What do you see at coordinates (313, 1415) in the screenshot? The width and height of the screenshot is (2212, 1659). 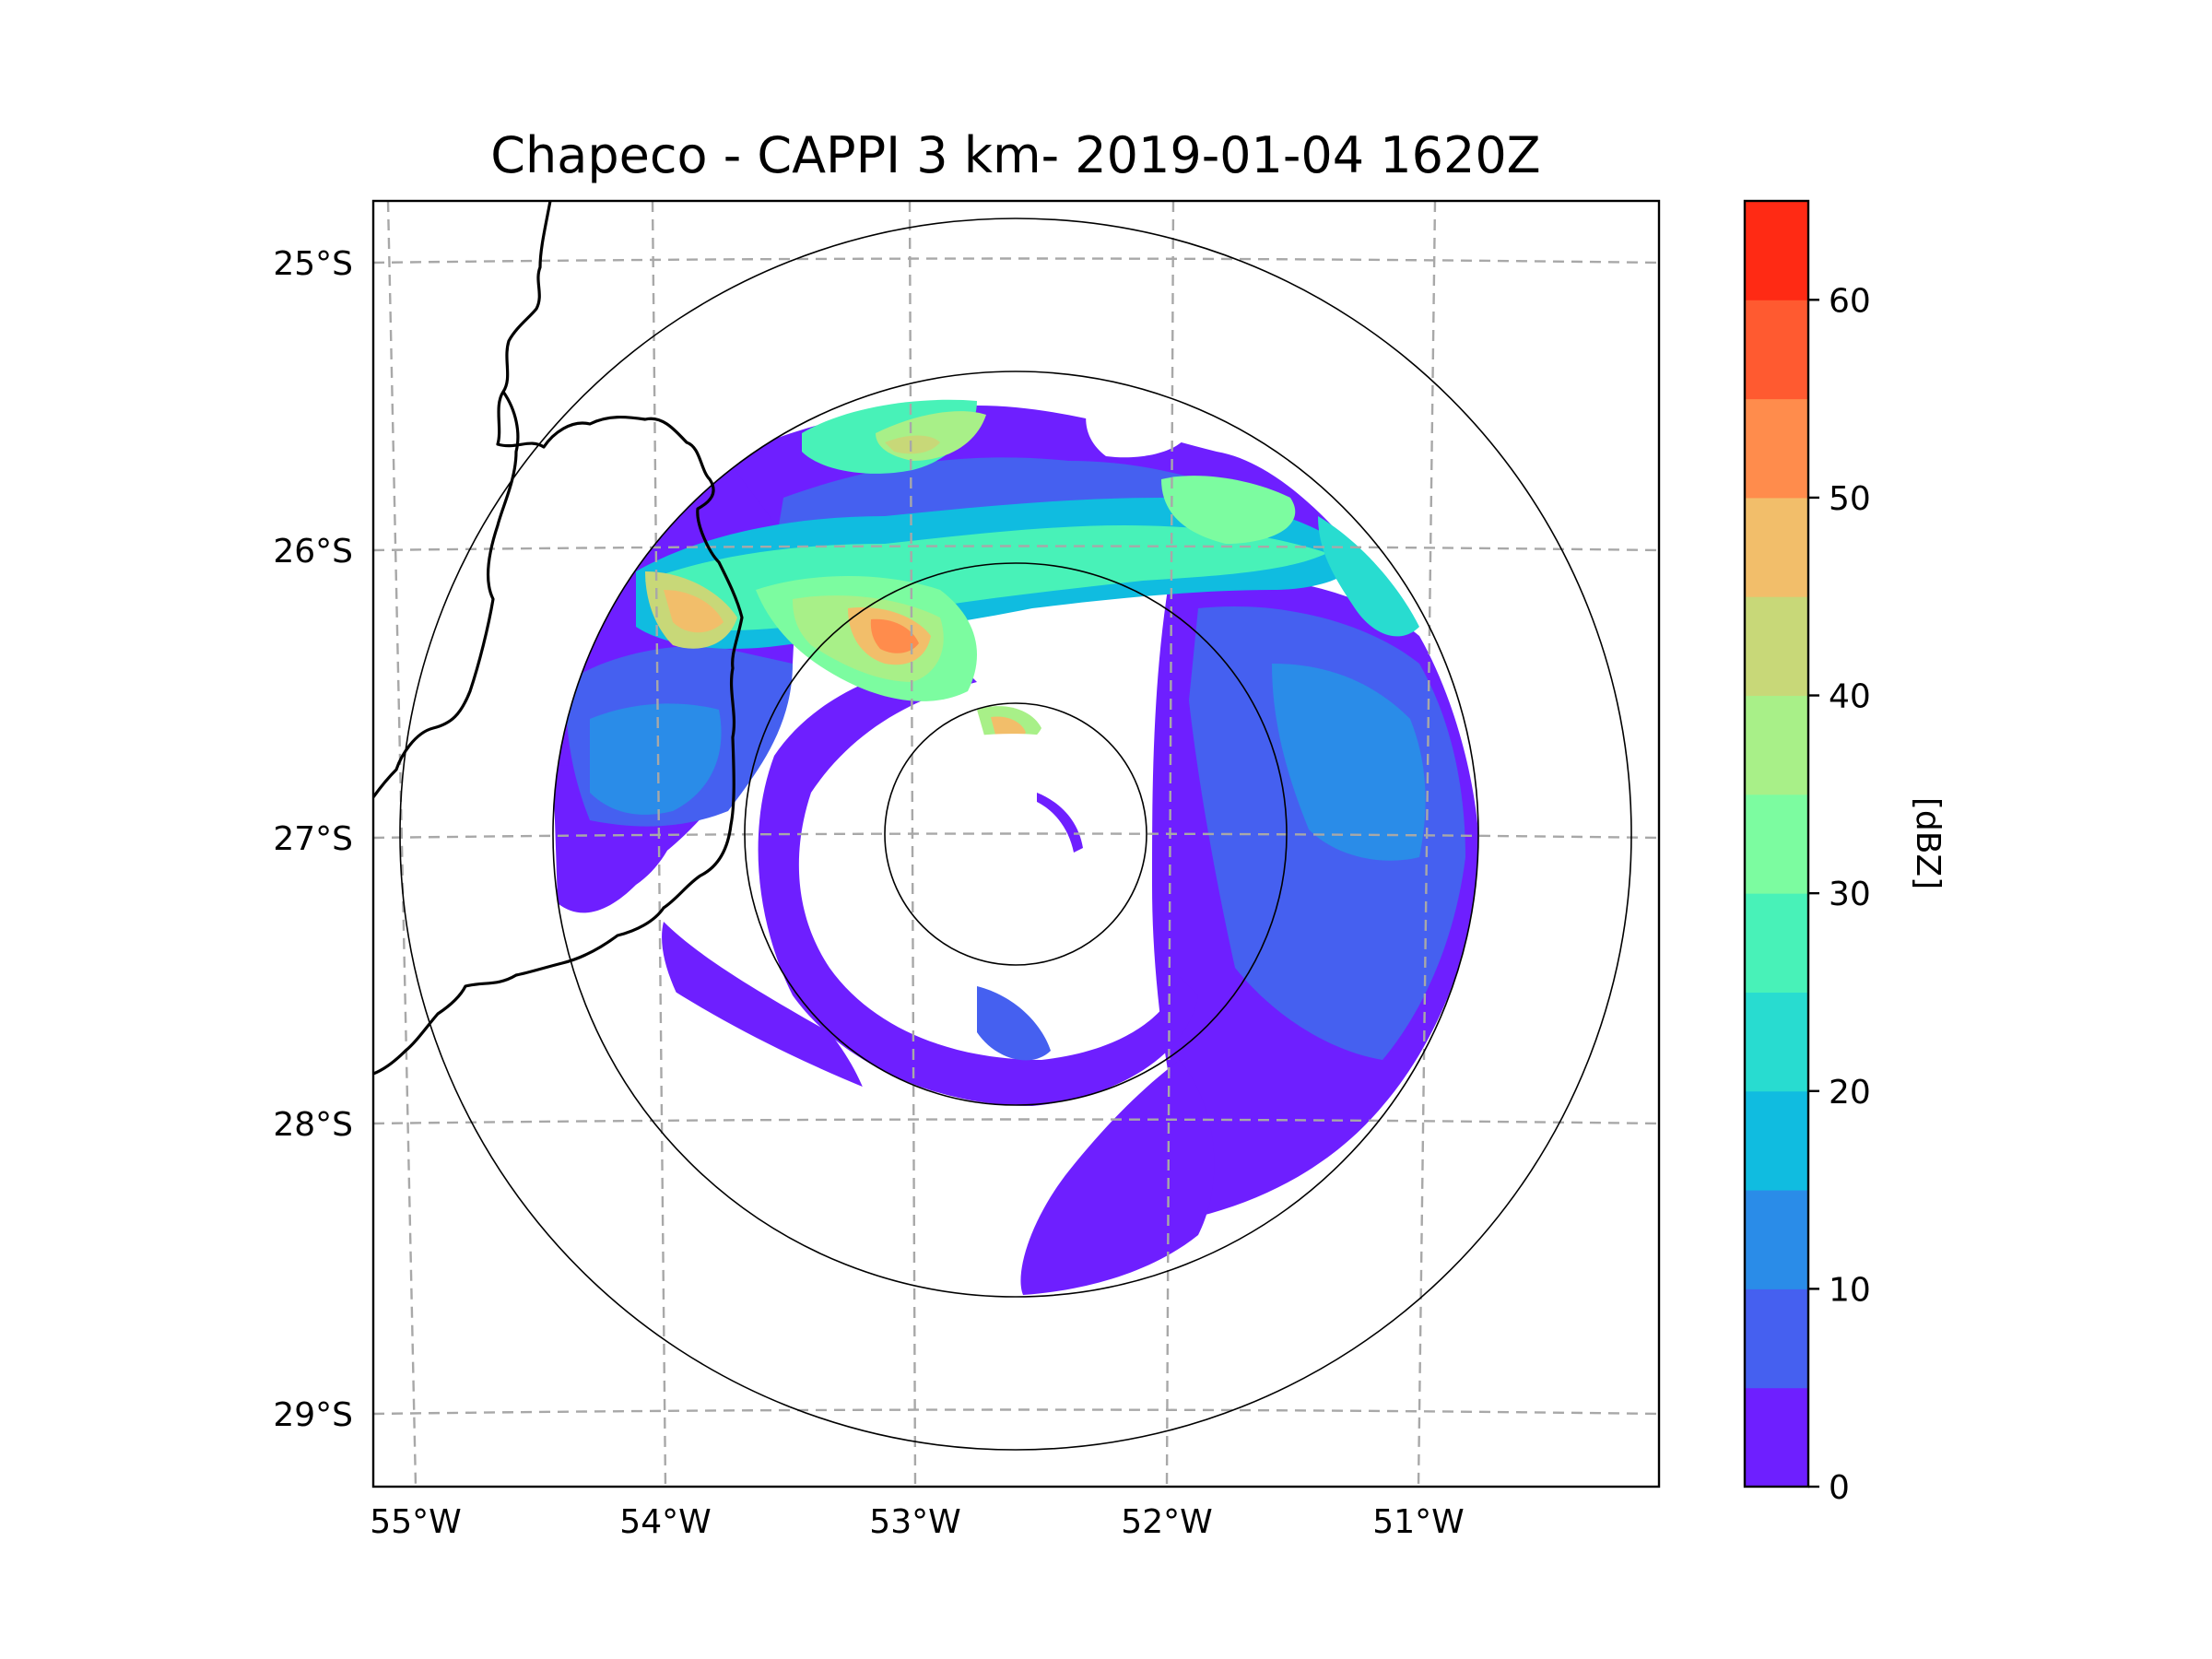 I see `lat-label-29: 29°S` at bounding box center [313, 1415].